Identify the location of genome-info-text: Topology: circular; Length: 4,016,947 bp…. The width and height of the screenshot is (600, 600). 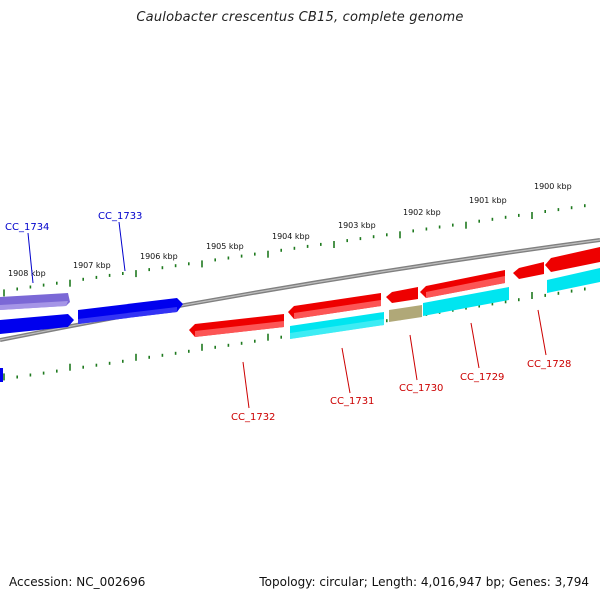
(424, 582).